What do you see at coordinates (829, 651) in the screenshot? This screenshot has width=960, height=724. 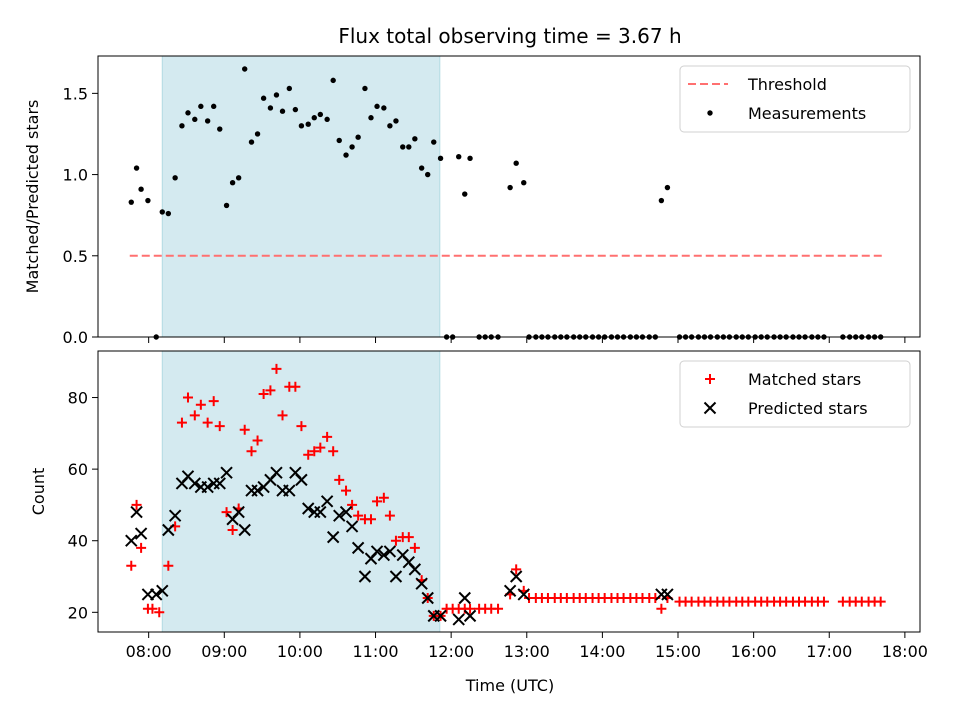 I see `x-tick-label: 17:00` at bounding box center [829, 651].